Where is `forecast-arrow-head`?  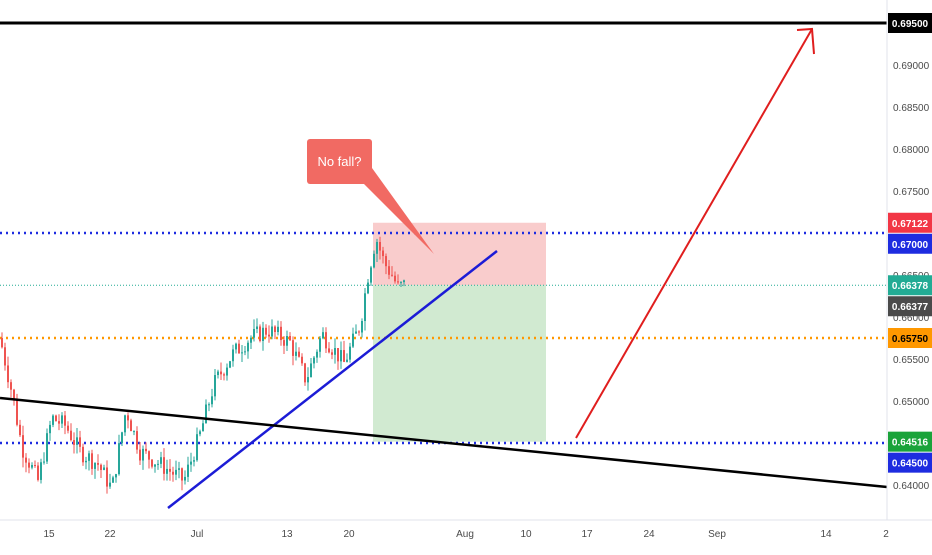 forecast-arrow-head is located at coordinates (805, 41).